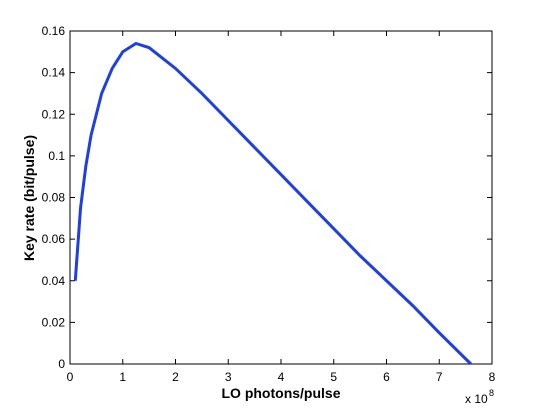 Image resolution: width=545 pixels, height=410 pixels. Describe the element at coordinates (281, 393) in the screenshot. I see `x-axis-label: LO photons/pulse` at that location.